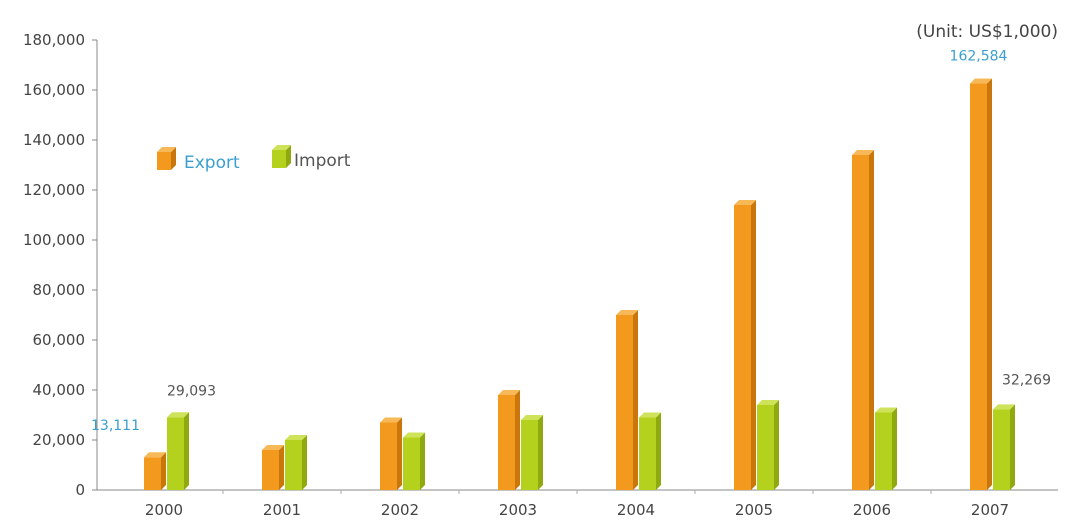  I want to click on unit-label: (Unit: US$1,000), so click(987, 32).